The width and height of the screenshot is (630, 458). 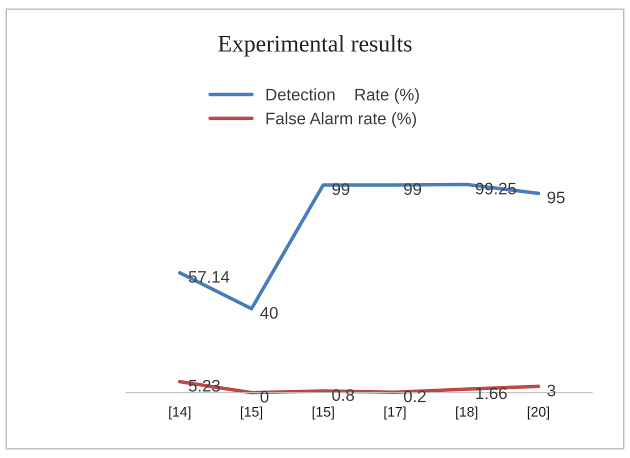 What do you see at coordinates (467, 413) in the screenshot?
I see `x-tick-label: [18]` at bounding box center [467, 413].